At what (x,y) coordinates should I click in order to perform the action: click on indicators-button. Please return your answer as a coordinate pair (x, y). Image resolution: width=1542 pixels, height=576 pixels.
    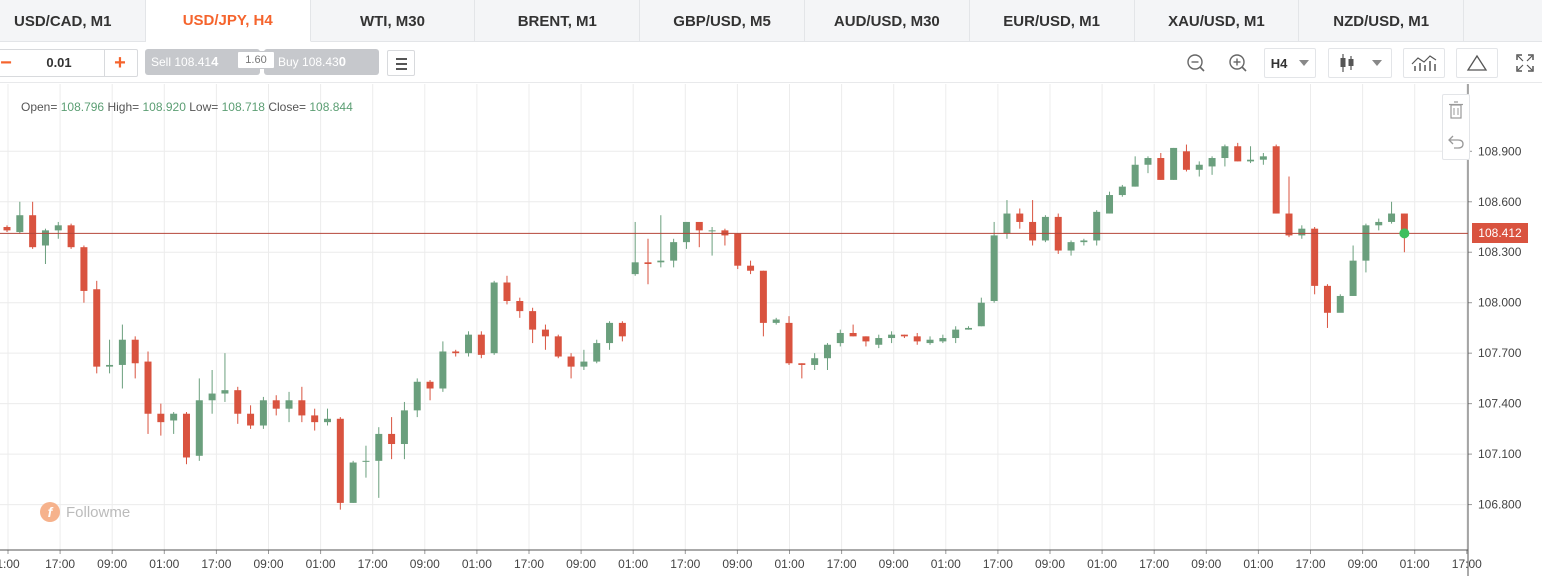
    Looking at the image, I should click on (1424, 63).